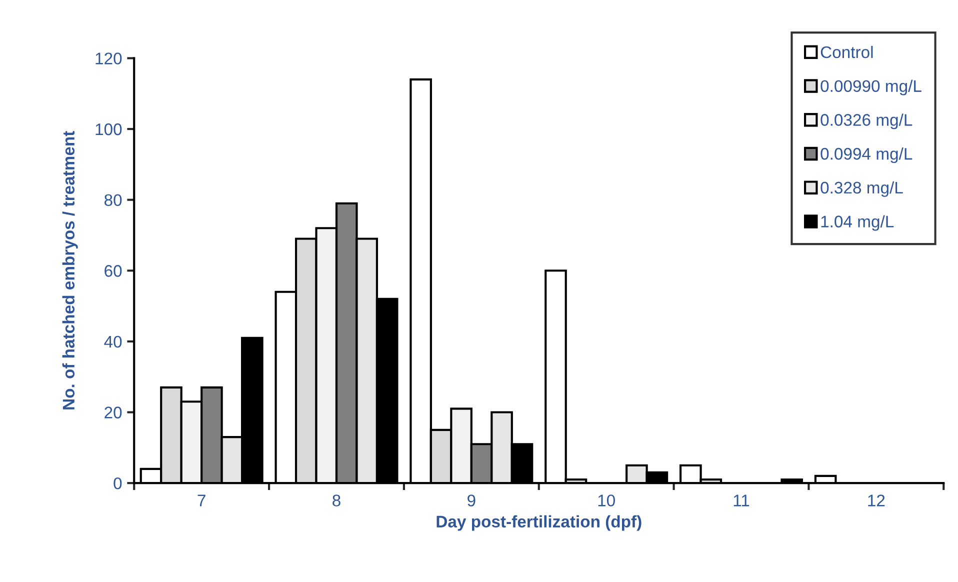  What do you see at coordinates (118, 483) in the screenshot?
I see `y-tick-label: 0` at bounding box center [118, 483].